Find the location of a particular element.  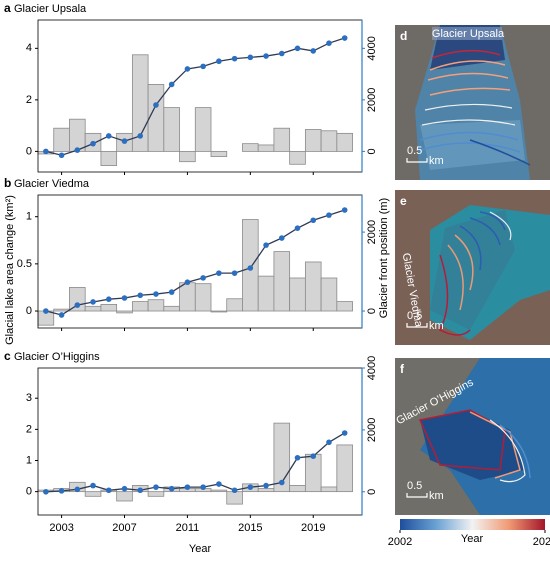

panel-letter: c is located at coordinates (7, 356).